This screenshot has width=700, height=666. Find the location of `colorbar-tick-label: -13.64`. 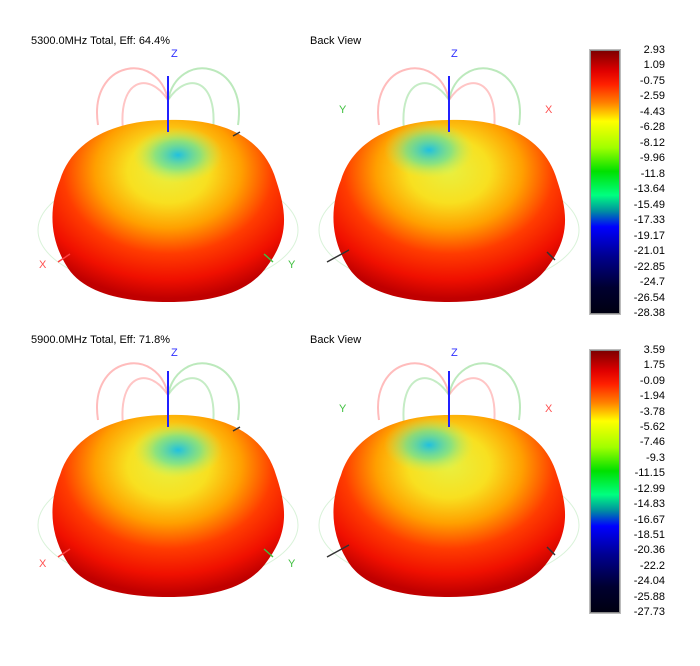

colorbar-tick-label: -13.64 is located at coordinates (649, 189).